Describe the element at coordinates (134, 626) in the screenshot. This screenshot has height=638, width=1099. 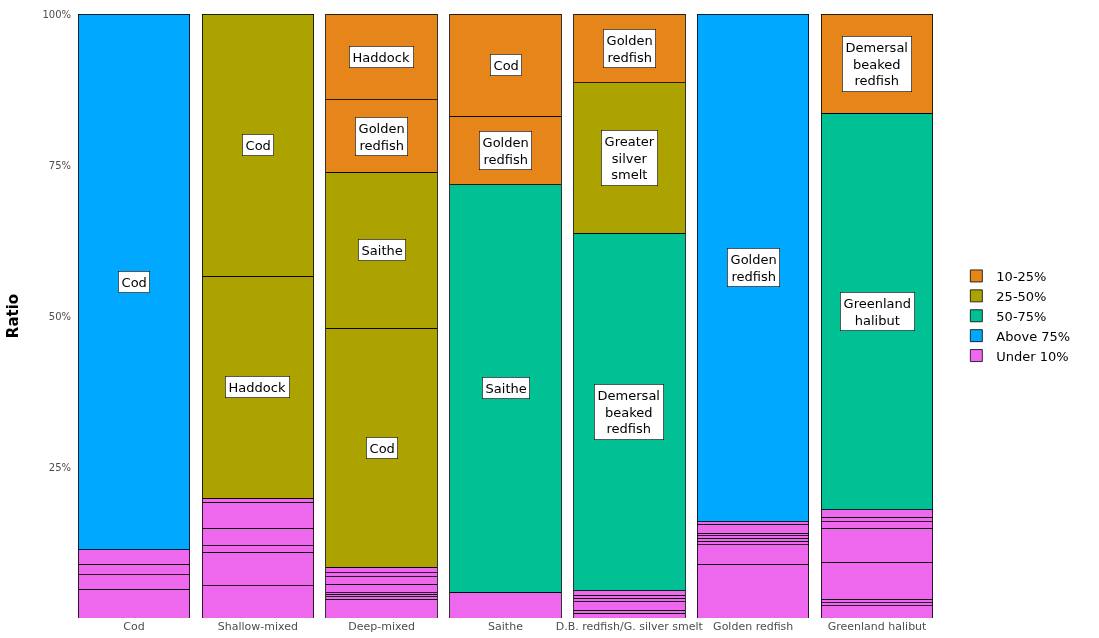
I see `x-tick-label: Cod` at that location.